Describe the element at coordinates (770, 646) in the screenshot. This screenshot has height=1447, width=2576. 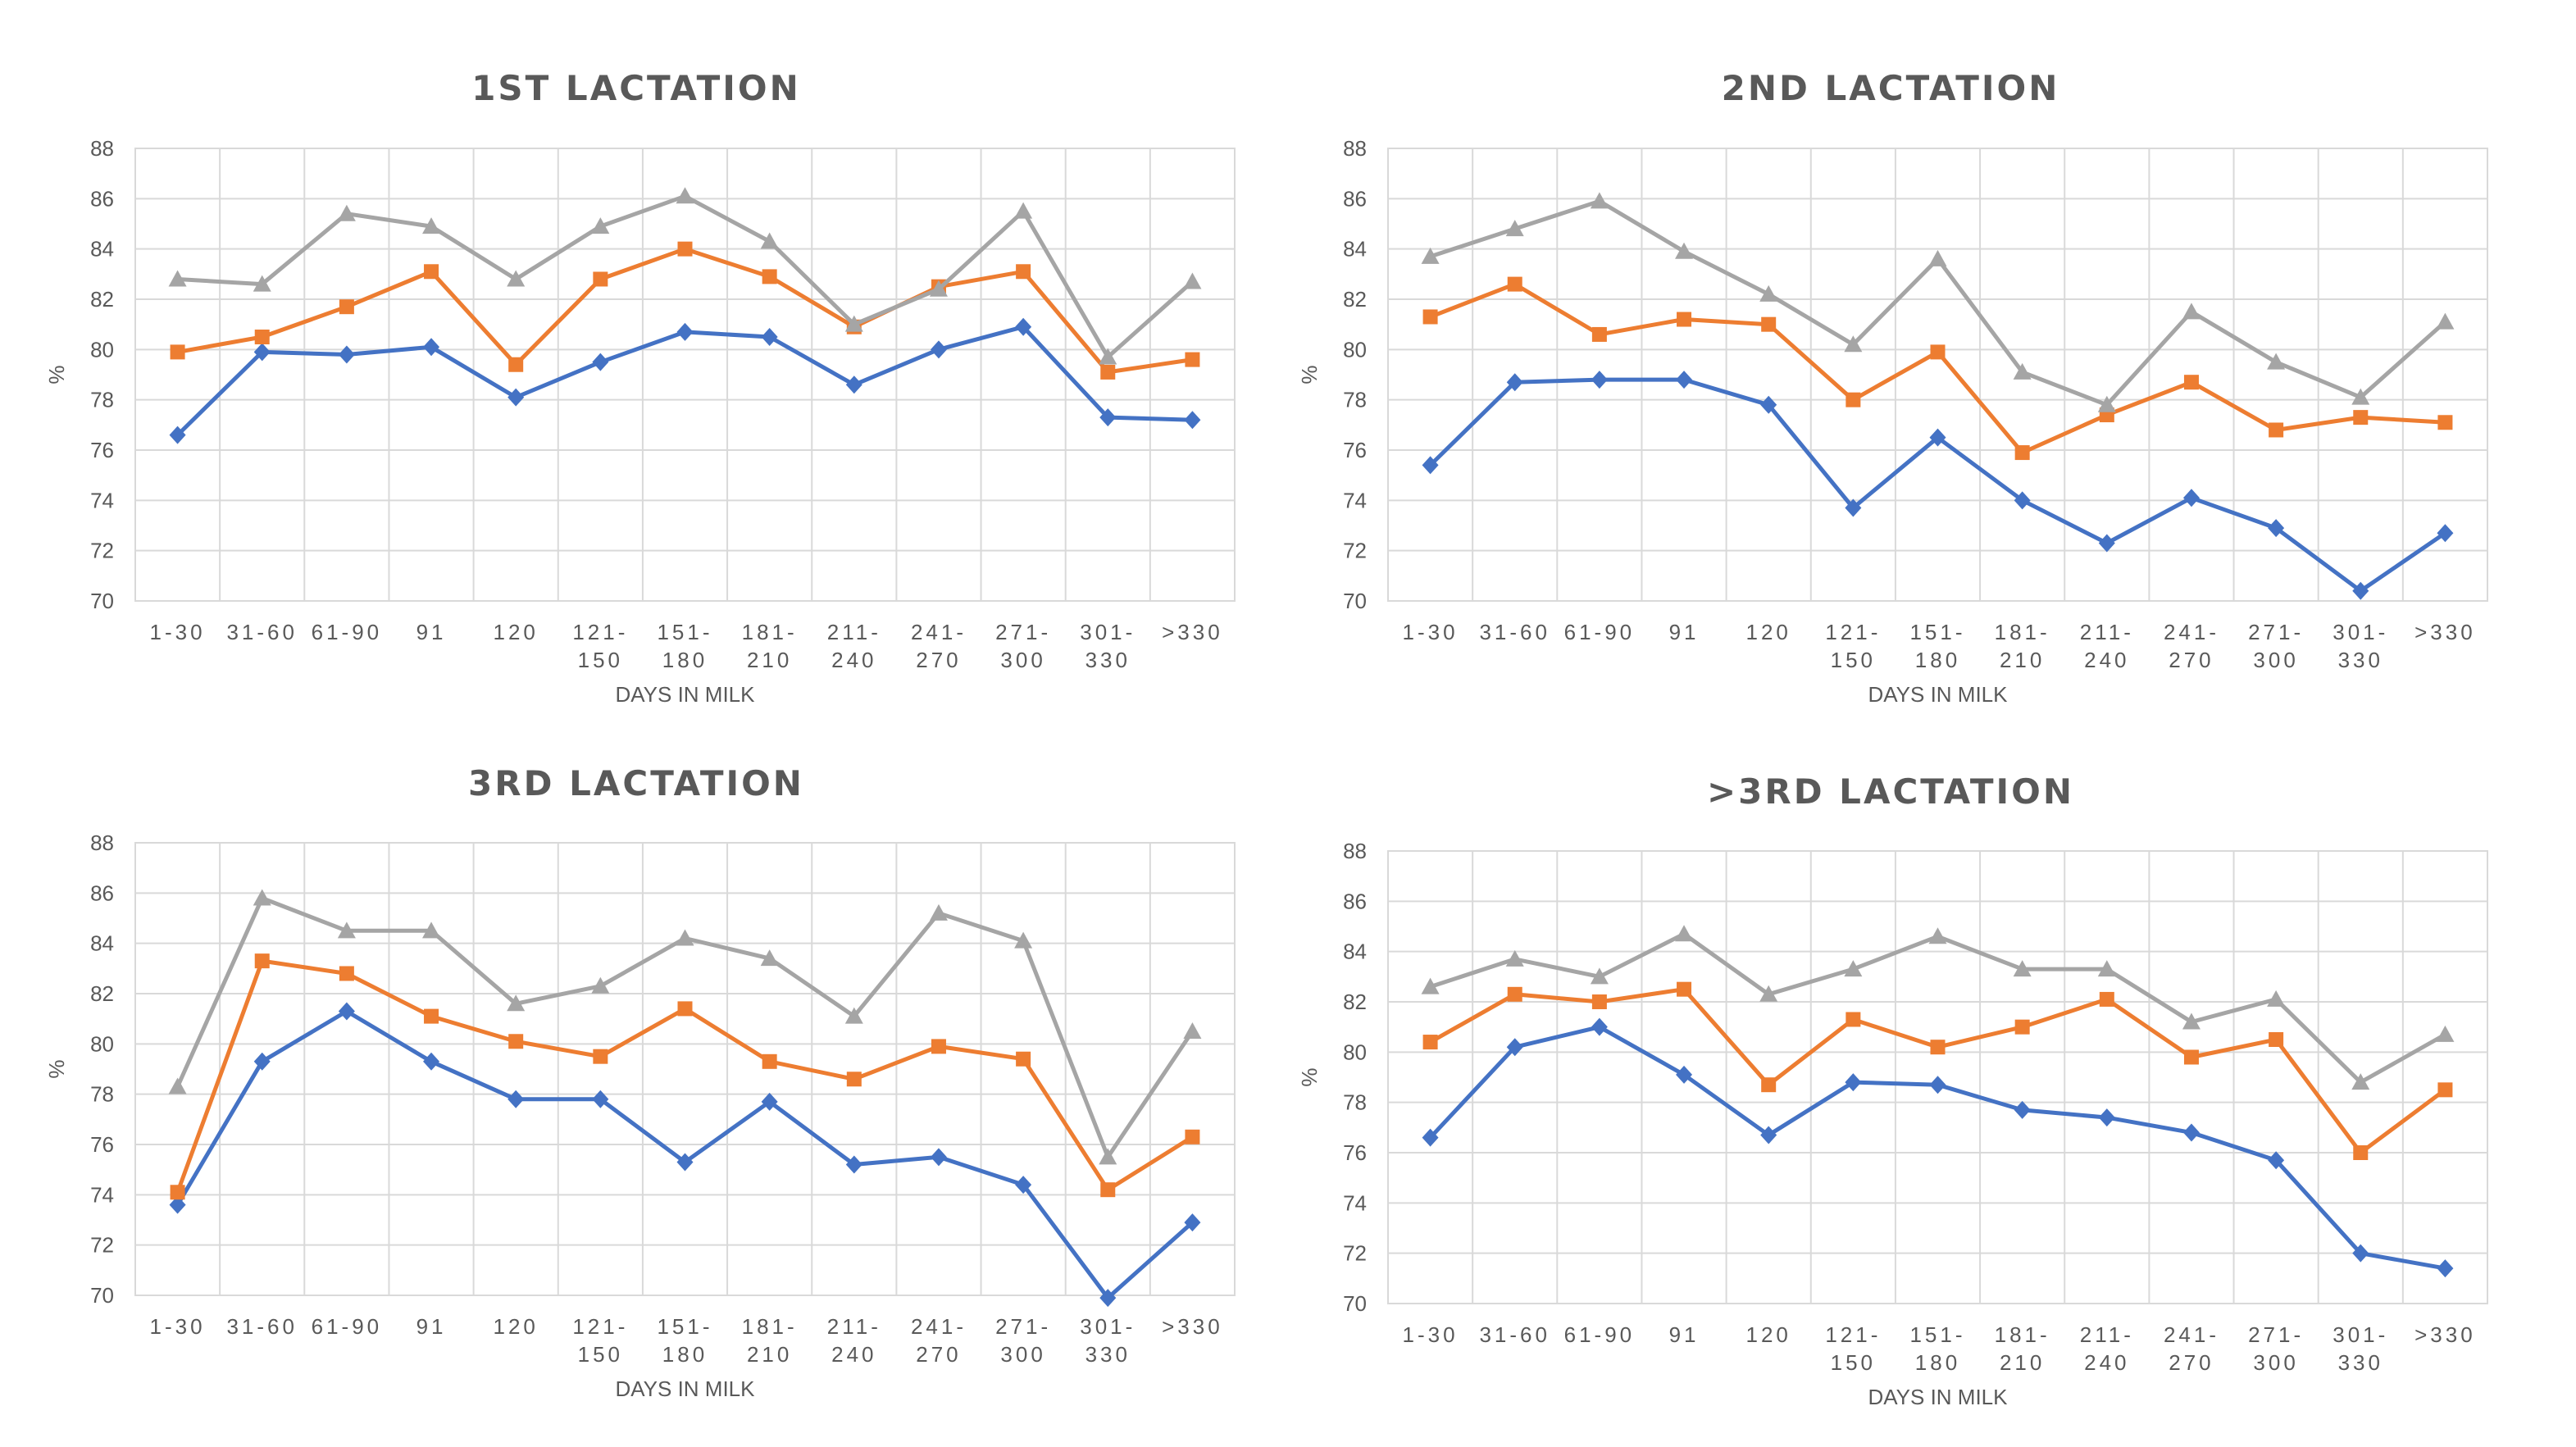
I see `x-tick-label: 181-210` at that location.